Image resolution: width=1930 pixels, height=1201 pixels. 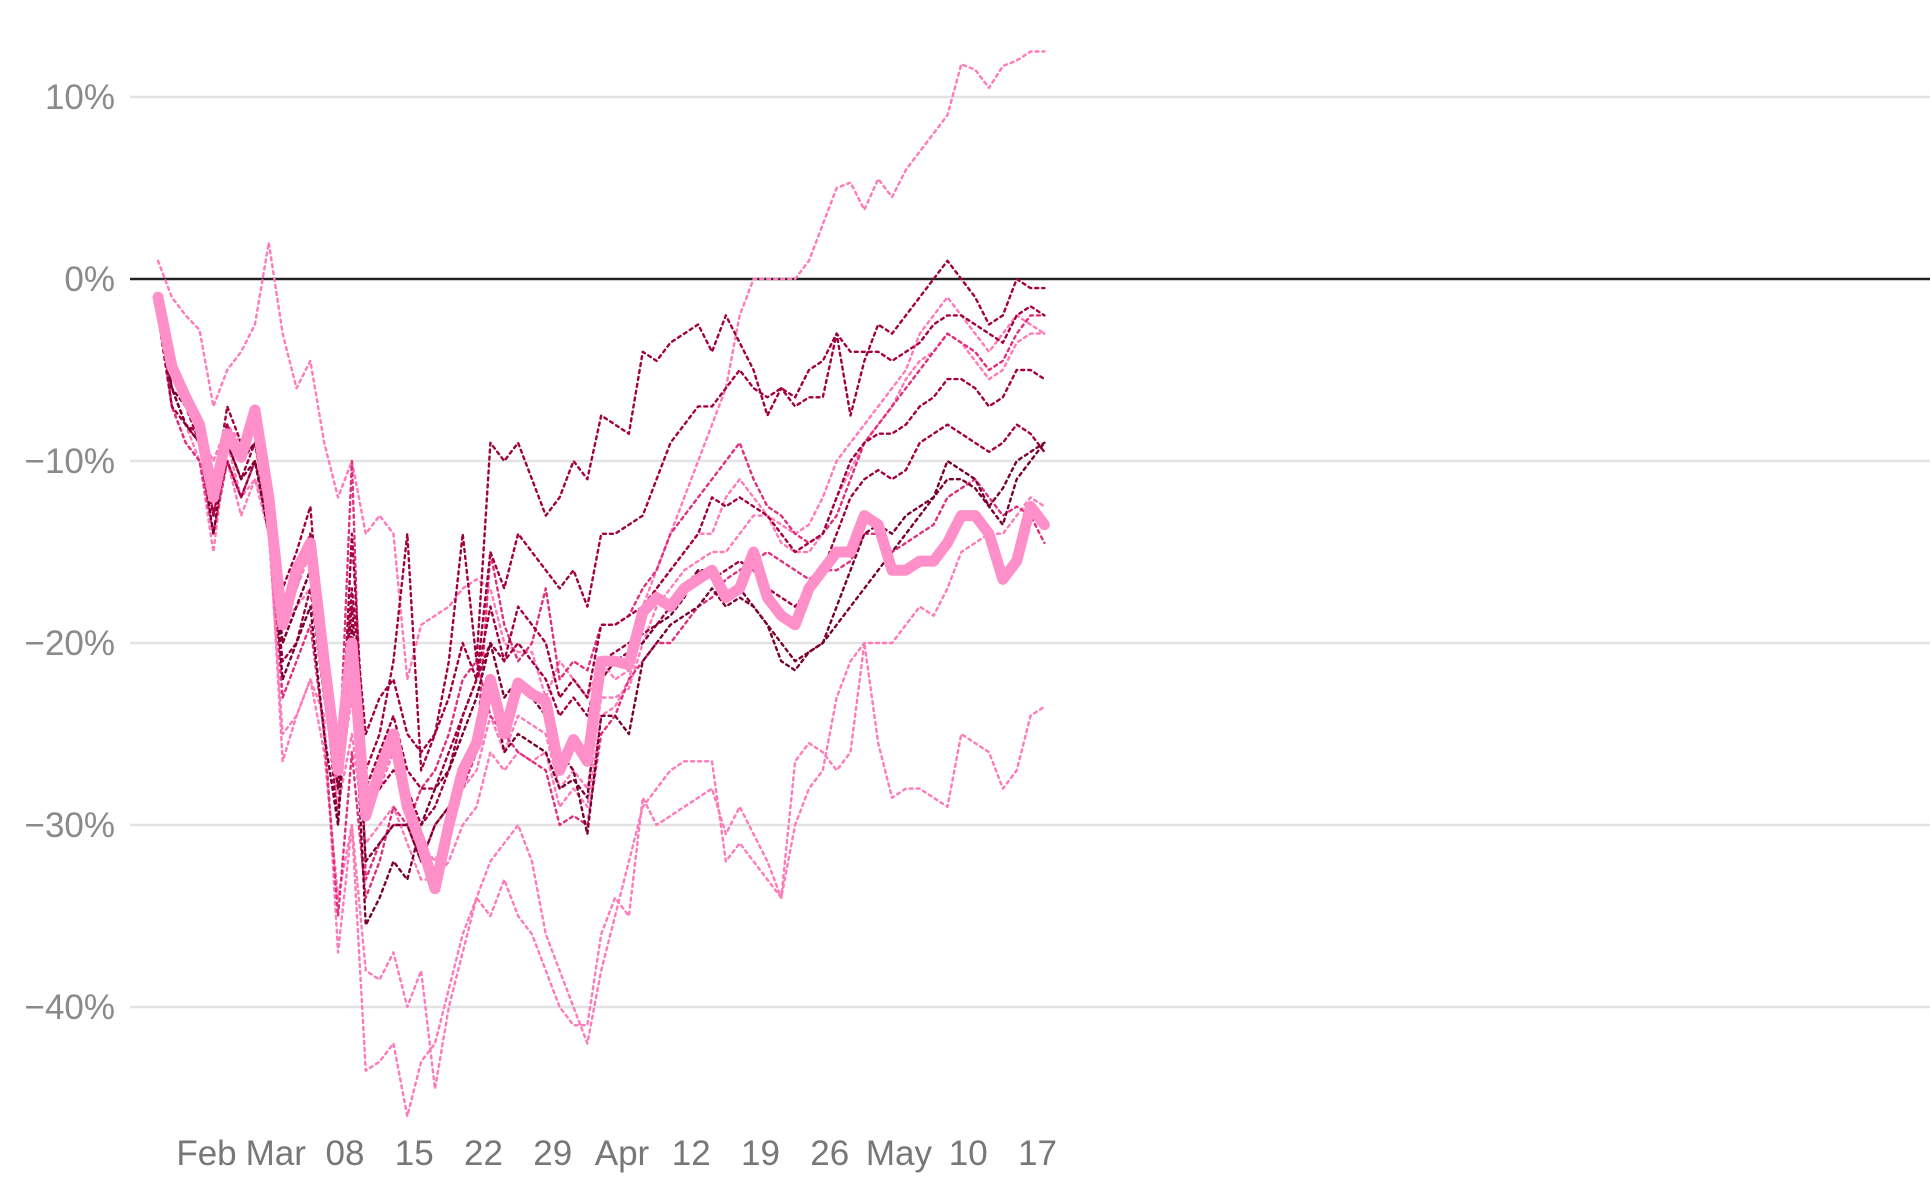 I want to click on x-tick-label-12: 17, so click(x=1037, y=1153).